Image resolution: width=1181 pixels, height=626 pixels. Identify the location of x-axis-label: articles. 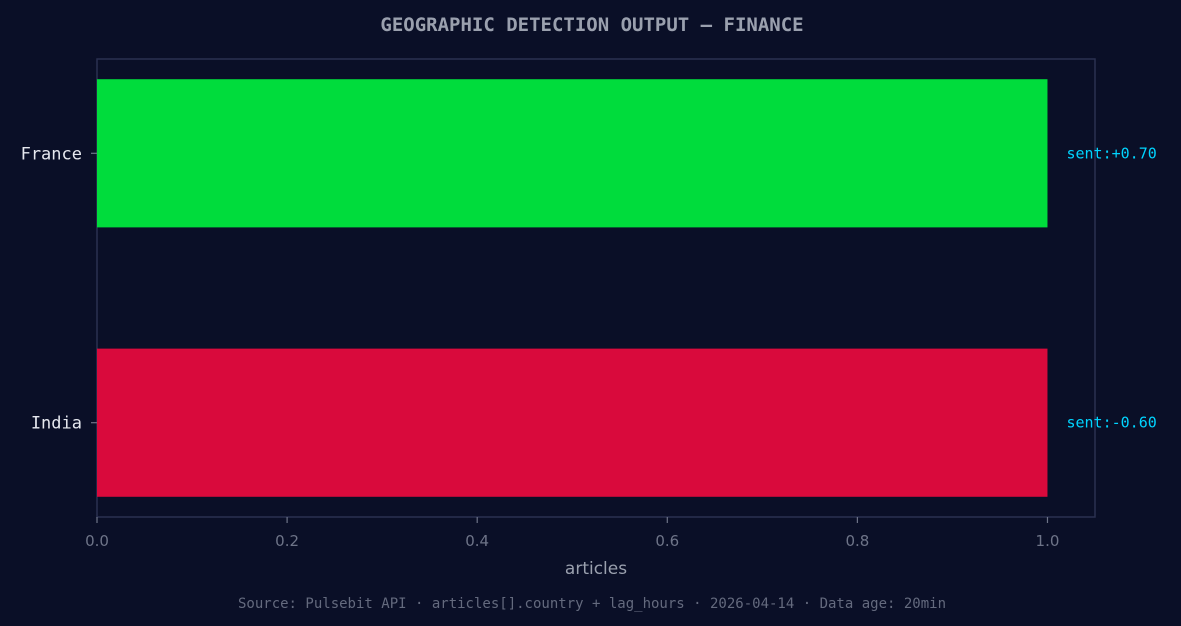
(596, 569).